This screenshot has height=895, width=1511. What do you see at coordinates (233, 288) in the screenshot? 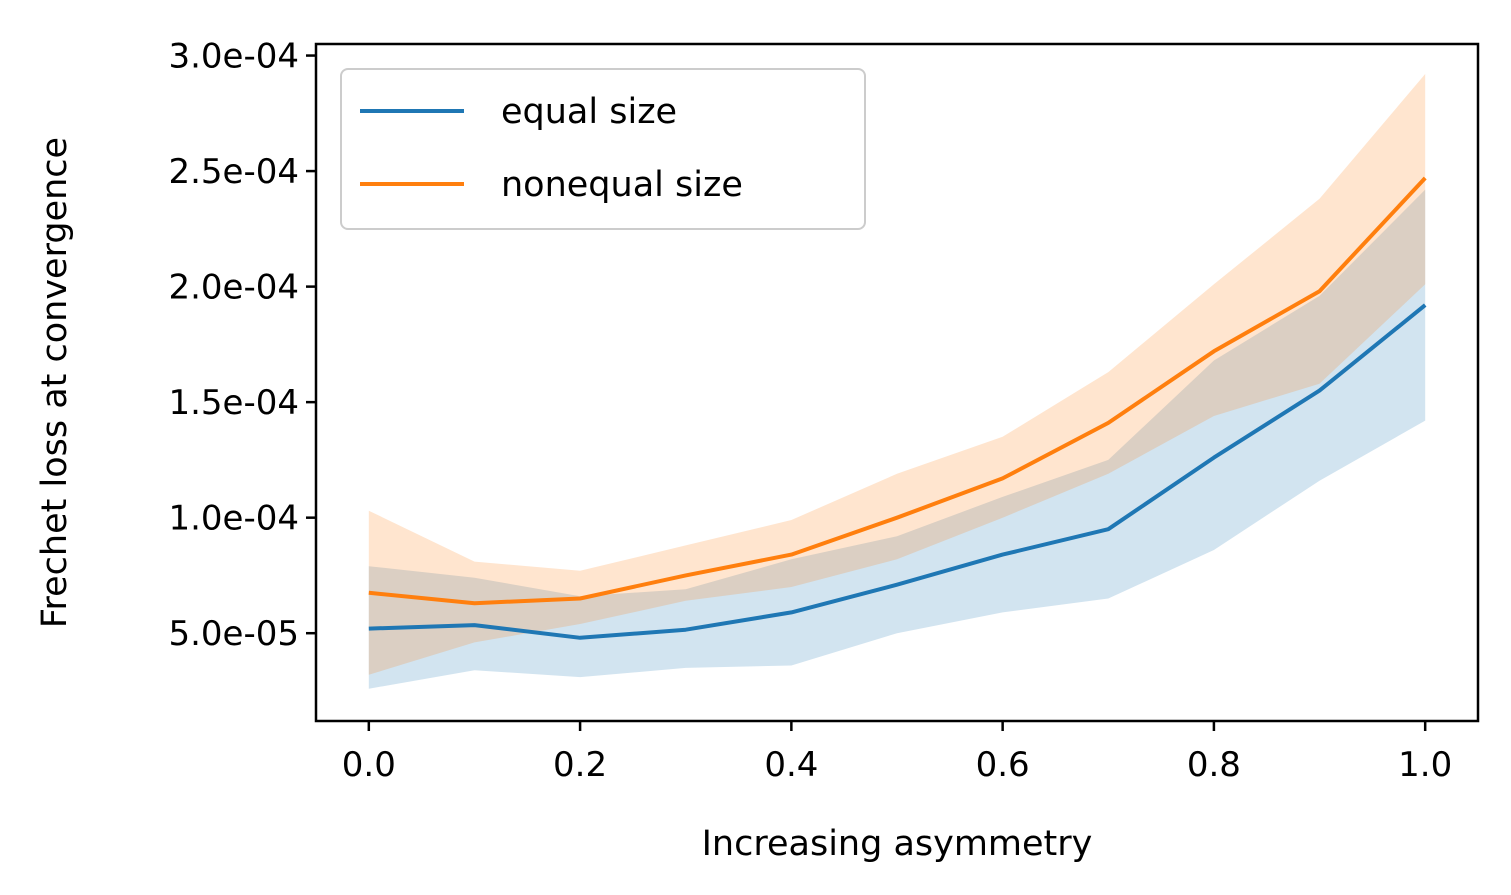
I see `y-tick-label: 2.0e-04` at bounding box center [233, 288].